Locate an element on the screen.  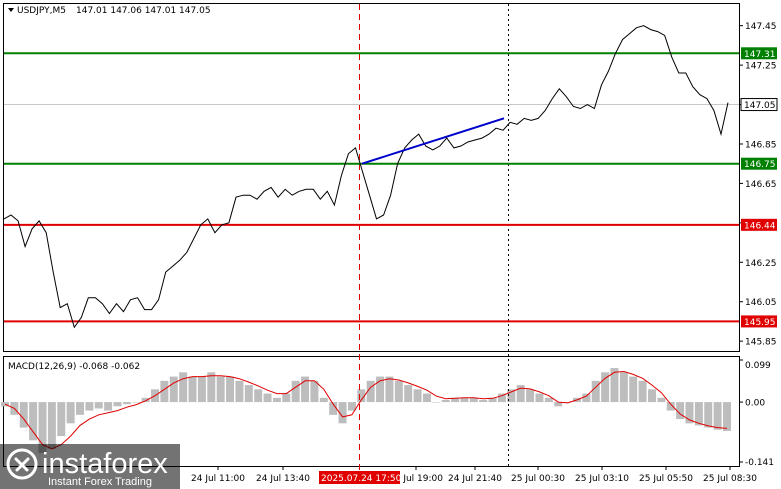
x-tick-label-2: 24 Jul 13:40 is located at coordinates (283, 479).